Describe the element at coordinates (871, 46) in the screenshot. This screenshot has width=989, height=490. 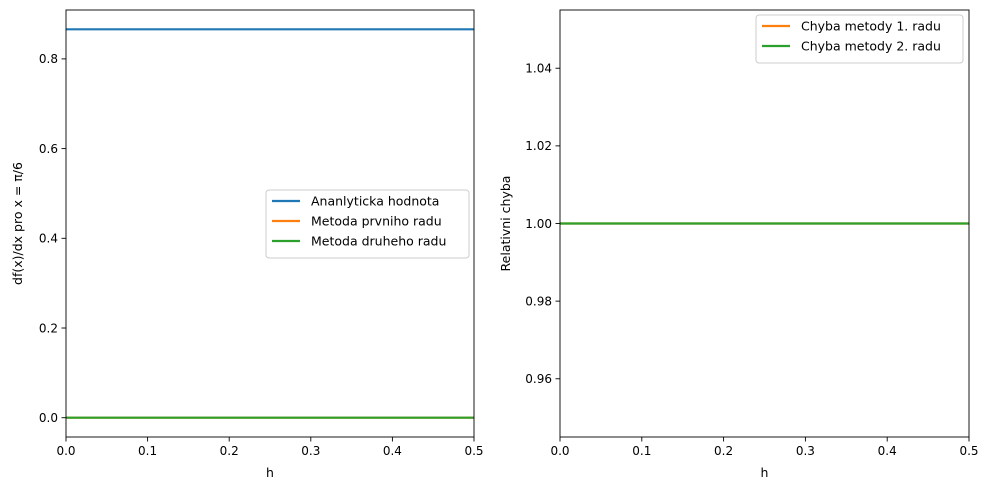
I see `legend-label-2: Chyba metody 2. radu` at that location.